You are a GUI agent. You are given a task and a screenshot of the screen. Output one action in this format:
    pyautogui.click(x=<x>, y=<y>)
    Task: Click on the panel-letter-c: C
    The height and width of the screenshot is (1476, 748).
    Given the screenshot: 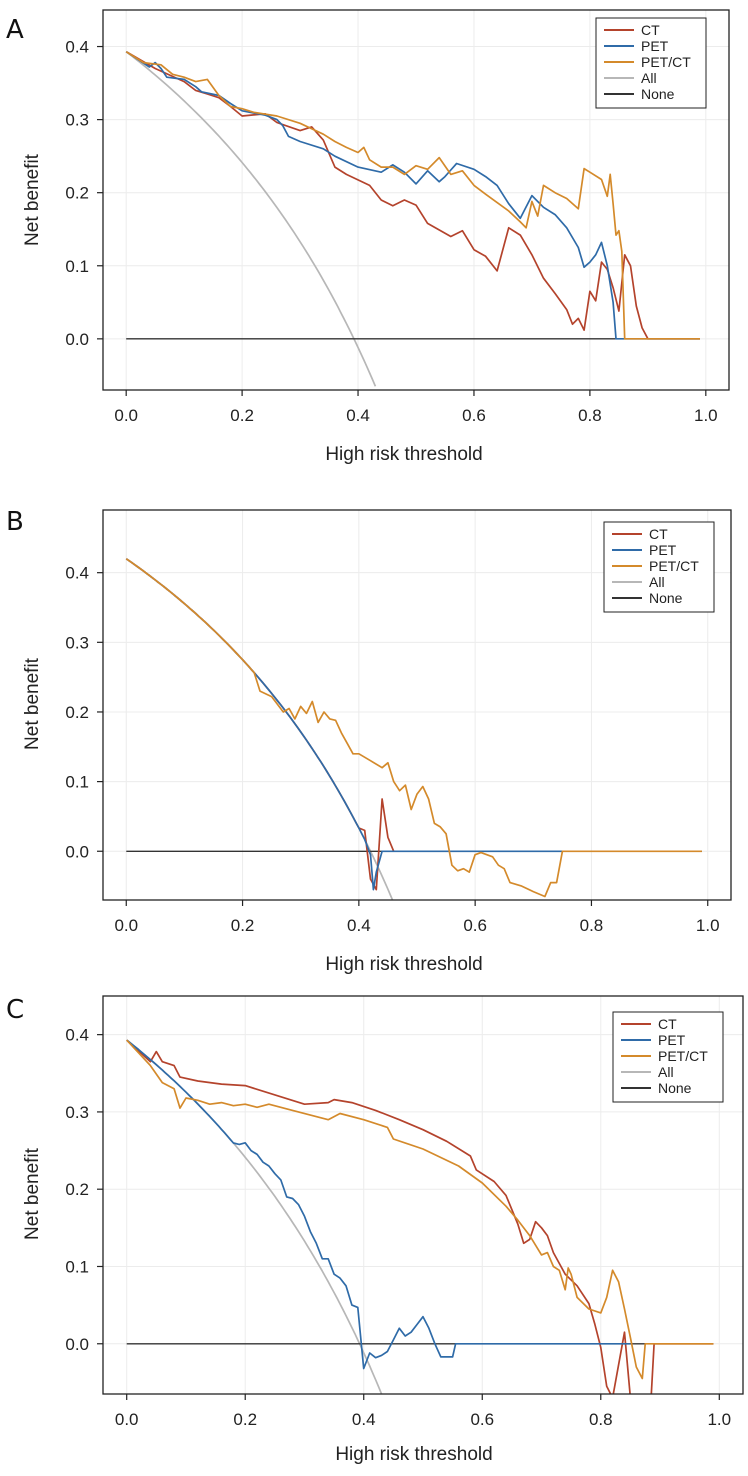 What is the action you would take?
    pyautogui.click(x=15, y=1010)
    